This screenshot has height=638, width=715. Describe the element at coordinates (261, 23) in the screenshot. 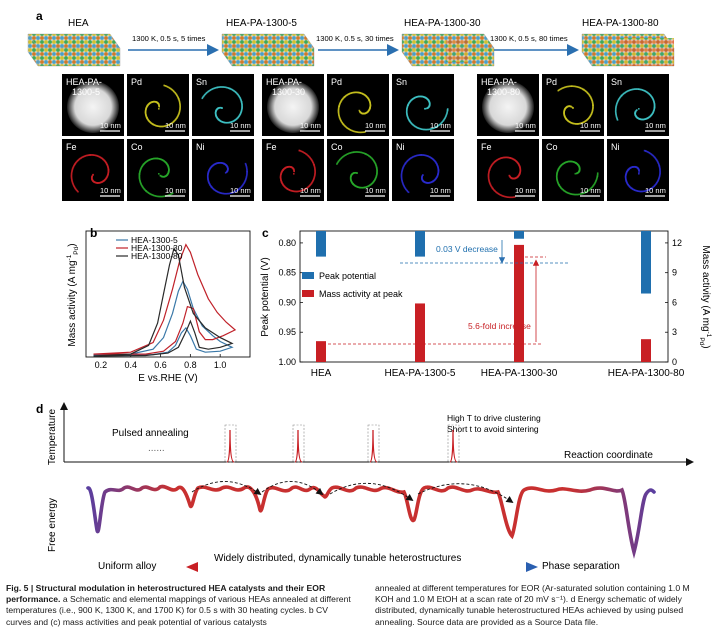

I see `stage-label-1: HEA-PA-1300-5` at that location.